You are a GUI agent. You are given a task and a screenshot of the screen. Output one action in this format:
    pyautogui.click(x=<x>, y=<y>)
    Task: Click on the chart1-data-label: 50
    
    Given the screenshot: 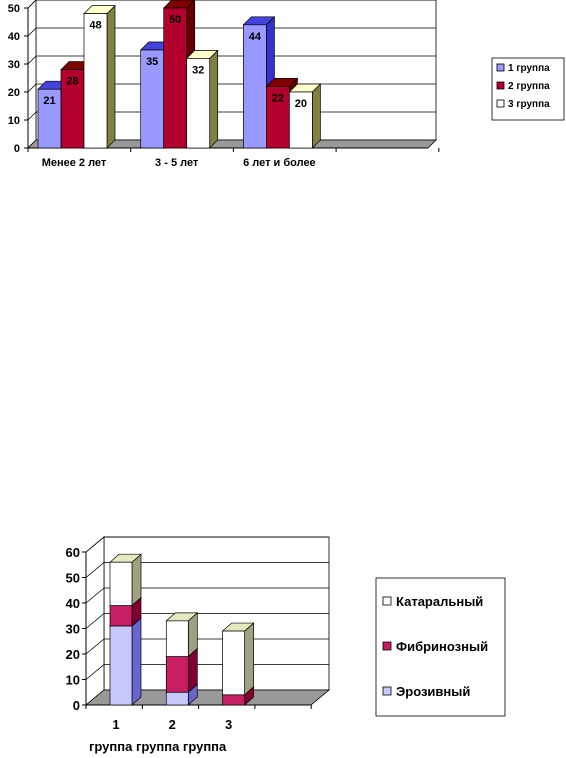 What is the action you would take?
    pyautogui.click(x=175, y=20)
    